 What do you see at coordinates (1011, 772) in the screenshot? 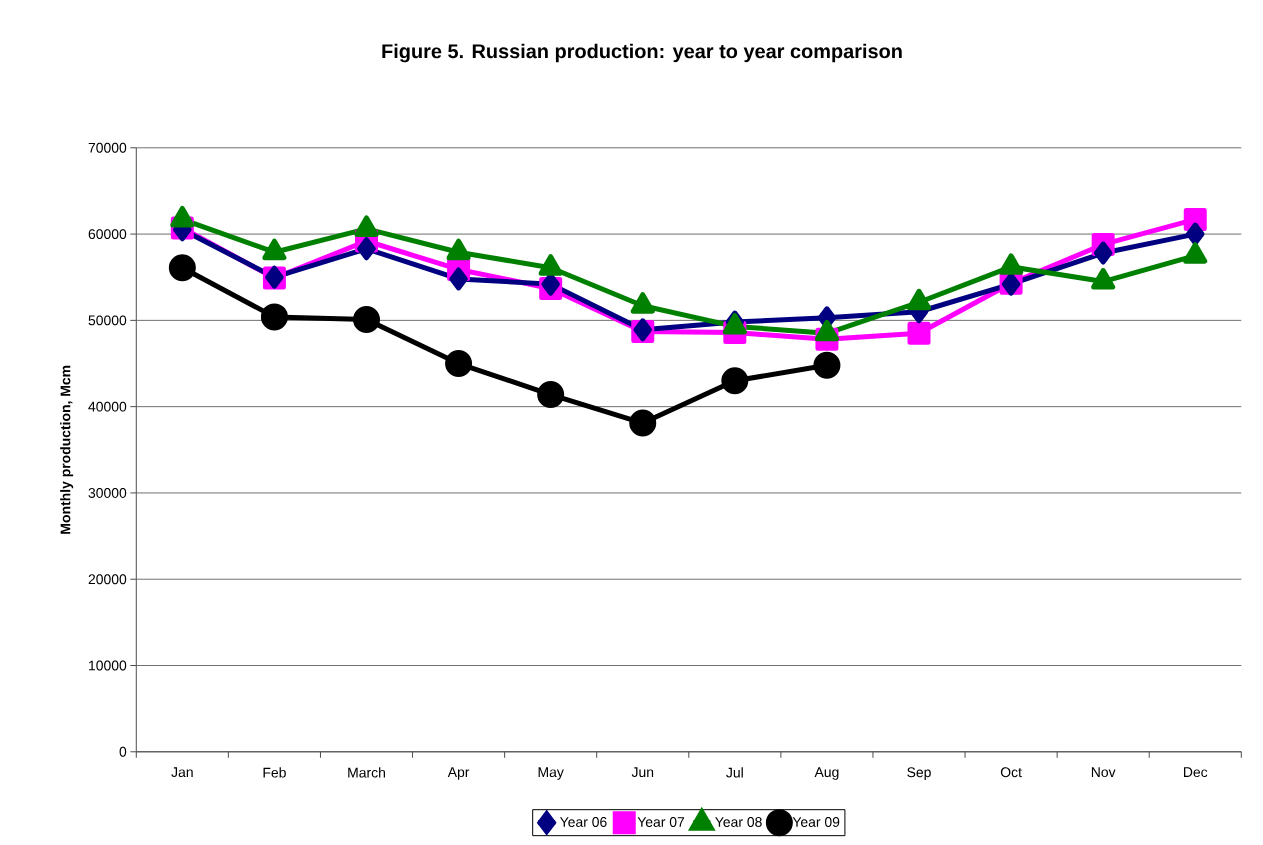
I see `x-tick-label: Oct` at bounding box center [1011, 772].